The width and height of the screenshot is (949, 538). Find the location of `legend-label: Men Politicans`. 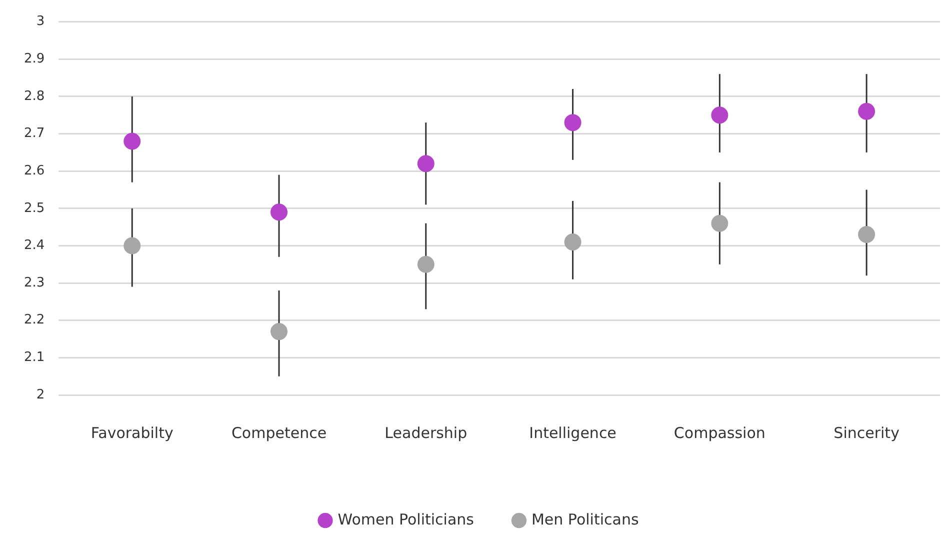

legend-label: Men Politicans is located at coordinates (585, 519).